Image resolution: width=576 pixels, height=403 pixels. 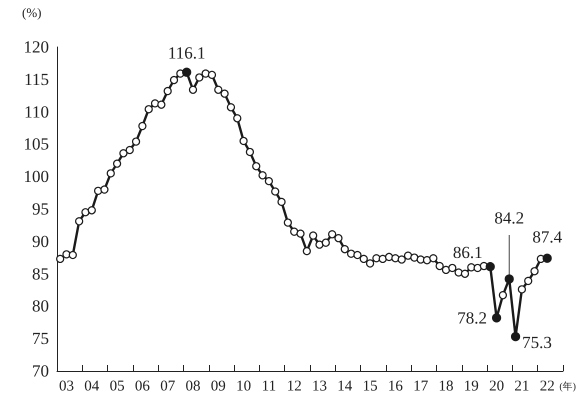 I want to click on x-tick-label: 07, so click(x=168, y=386).